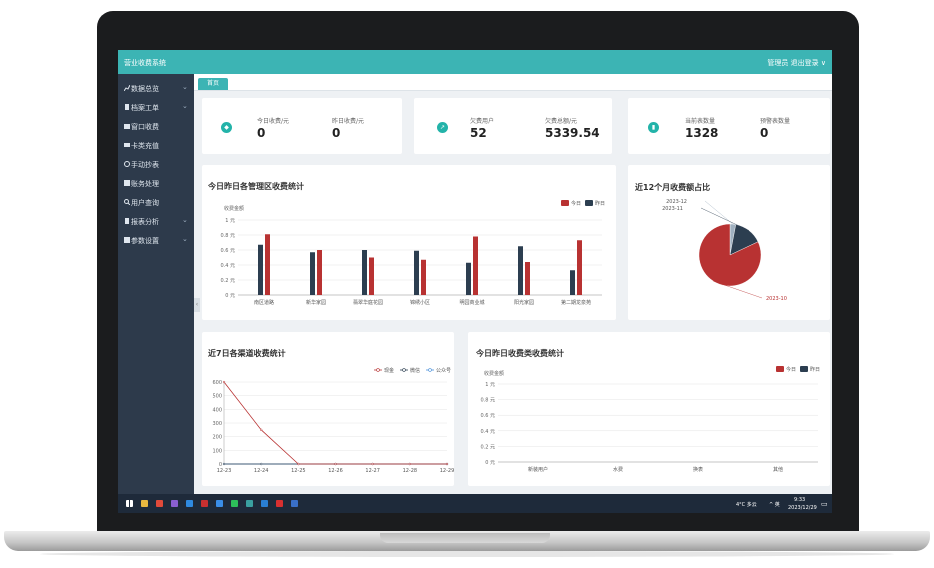  I want to click on x-tick-label: 12-23, so click(224, 471).